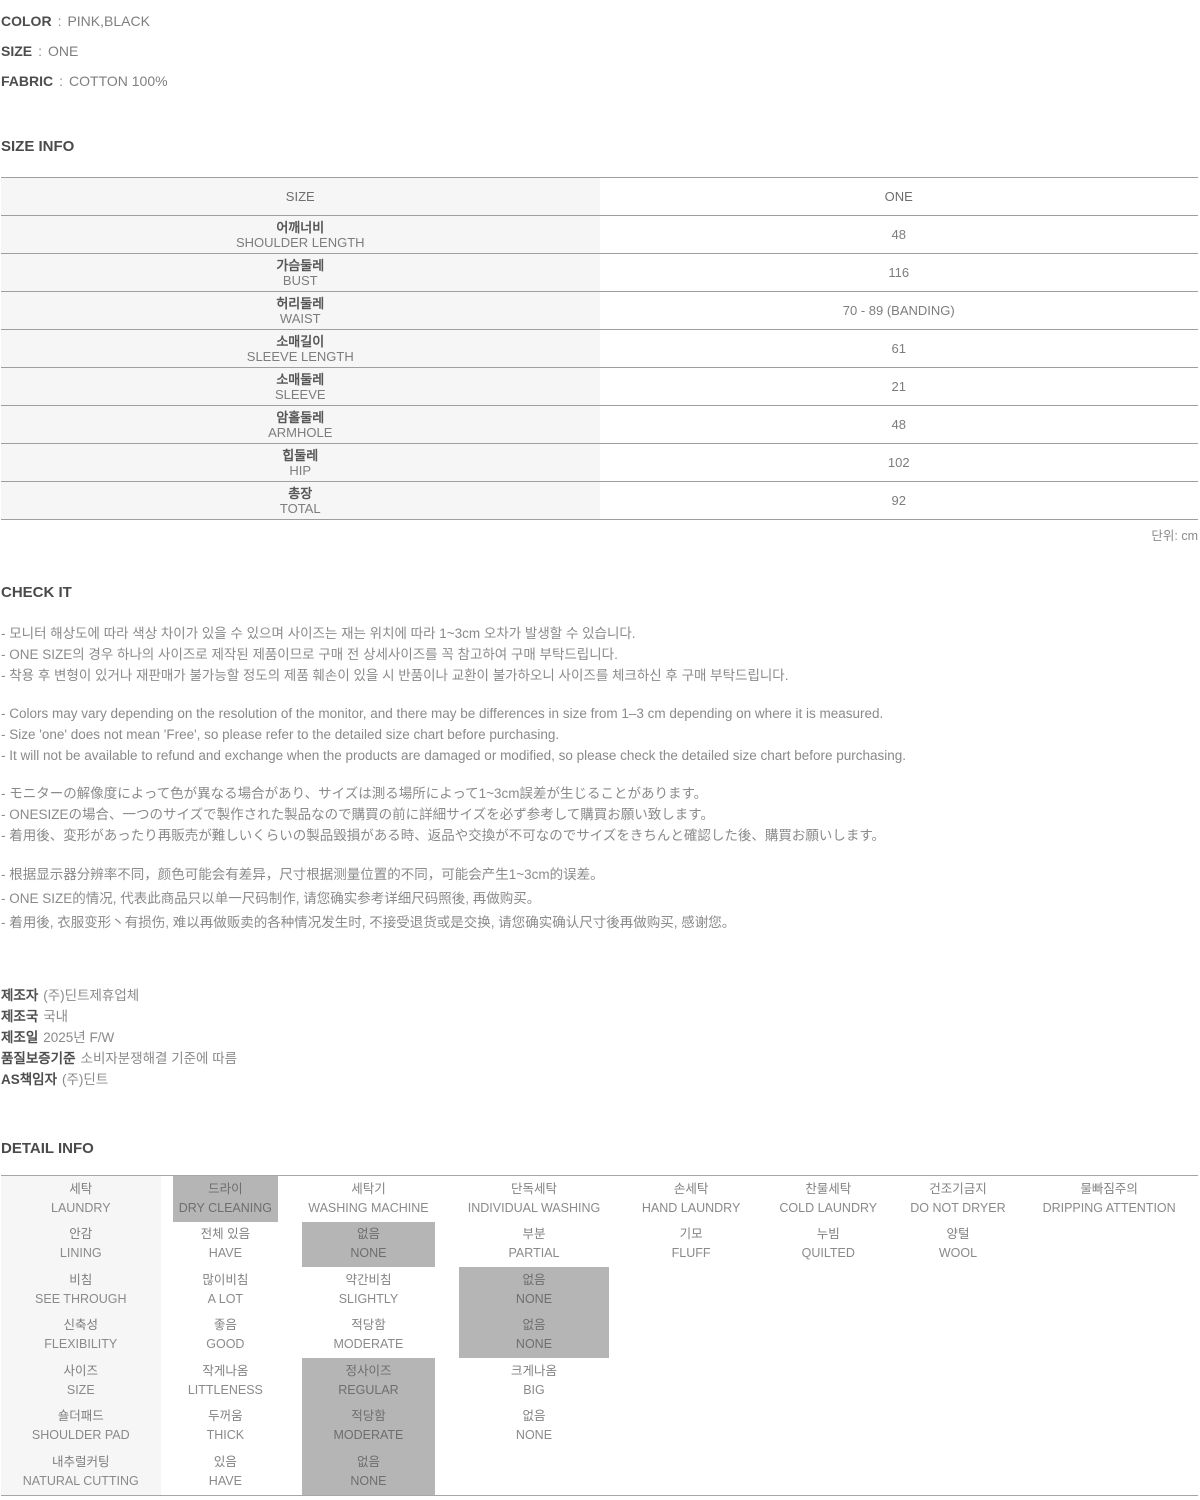  I want to click on option-kr: 손세탁, so click(691, 1188).